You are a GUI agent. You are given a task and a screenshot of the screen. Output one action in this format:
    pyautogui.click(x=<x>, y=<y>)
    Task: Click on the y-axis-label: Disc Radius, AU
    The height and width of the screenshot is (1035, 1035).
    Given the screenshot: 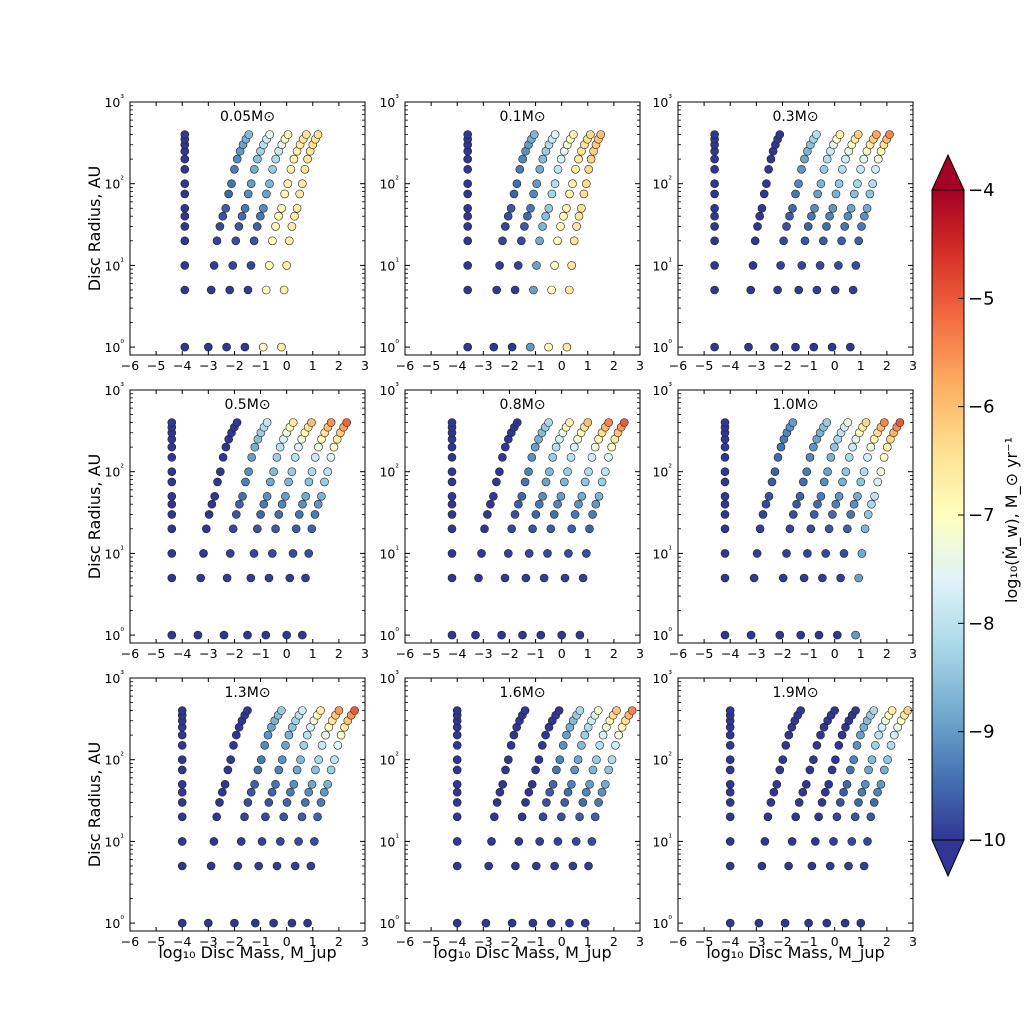 What is the action you would take?
    pyautogui.click(x=94, y=228)
    